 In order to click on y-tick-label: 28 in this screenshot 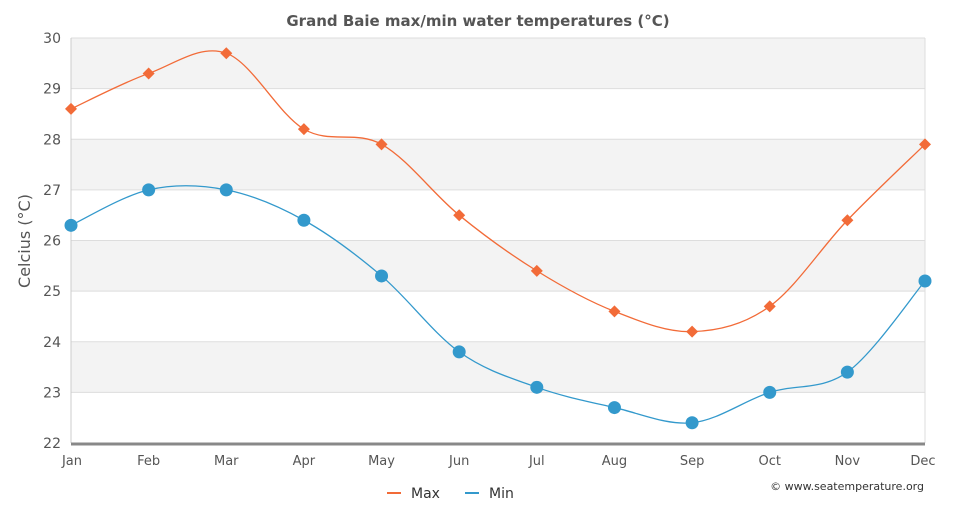, I will do `click(52, 140)`.